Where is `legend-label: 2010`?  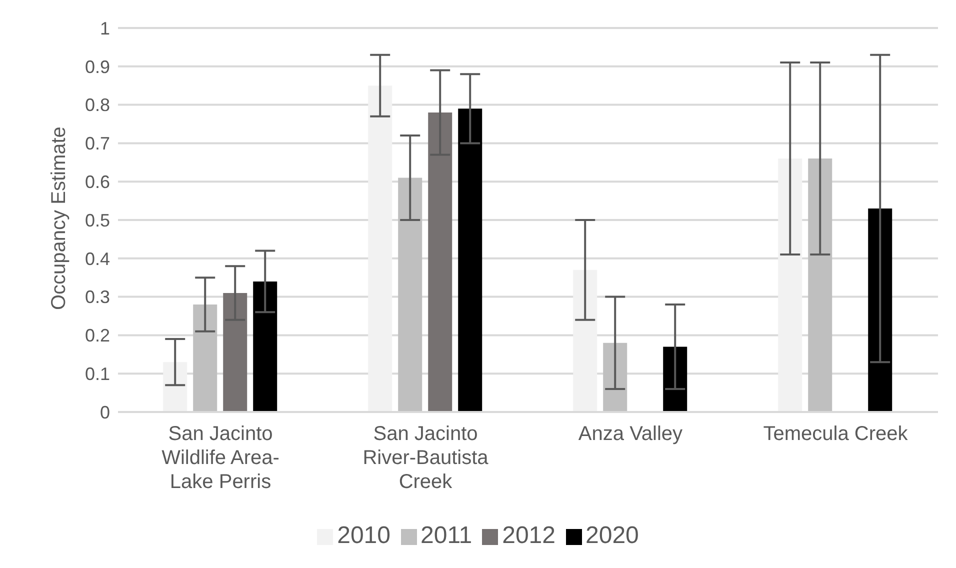
legend-label: 2010 is located at coordinates (363, 535).